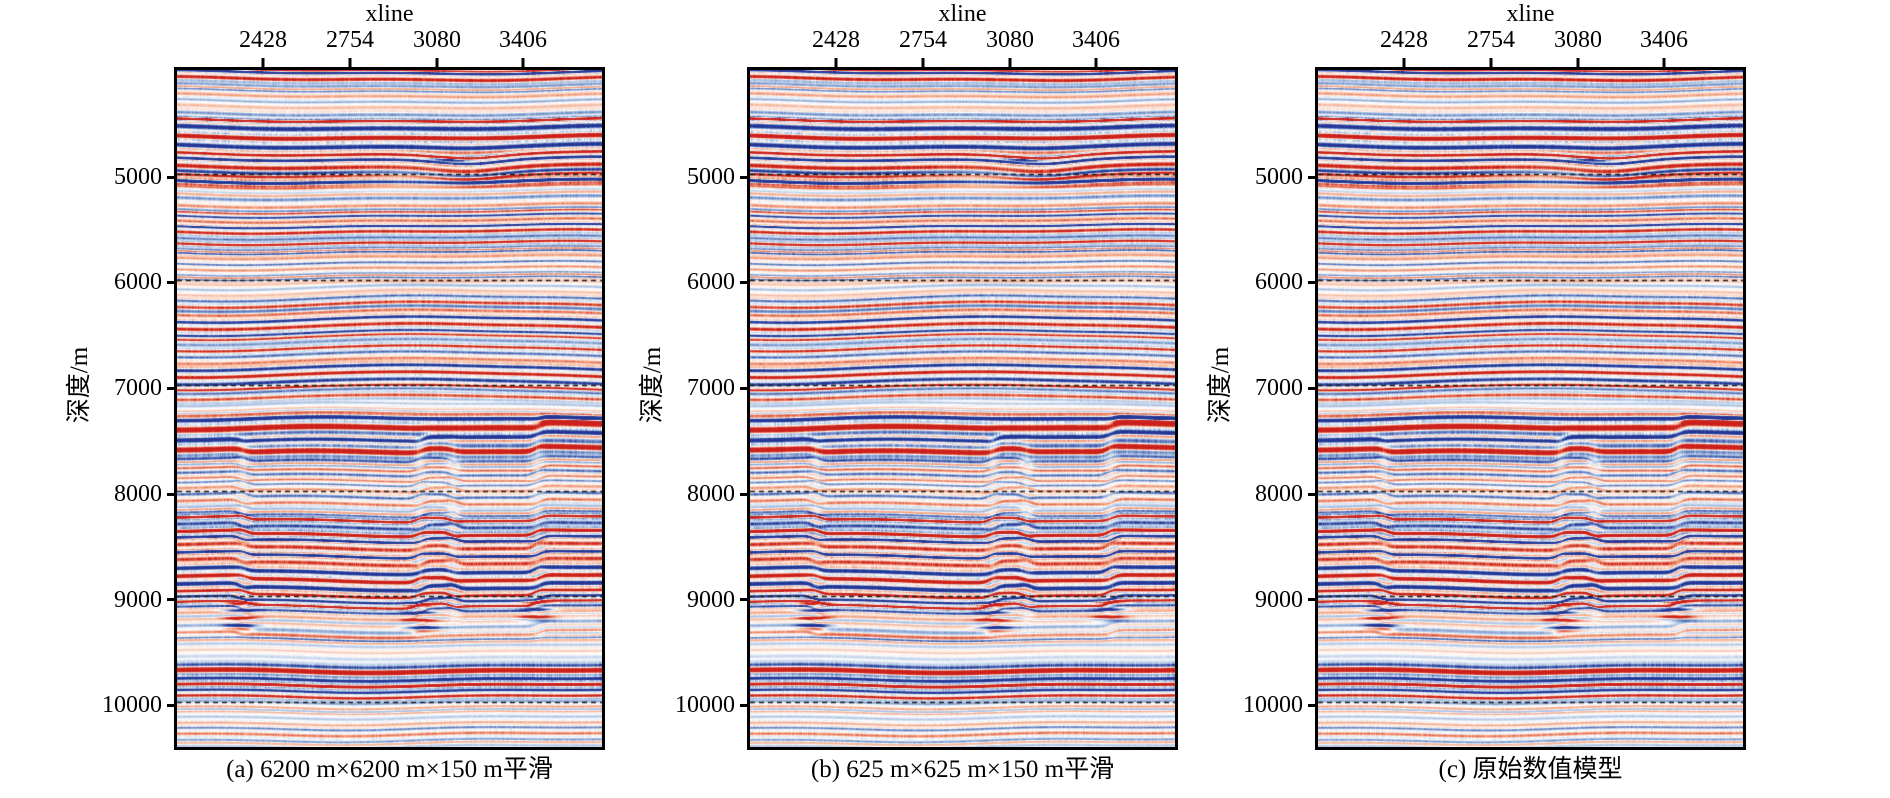  What do you see at coordinates (389, 769) in the screenshot?
I see `panel-caption: (a) 6200 m×6200 m×150 m平滑` at bounding box center [389, 769].